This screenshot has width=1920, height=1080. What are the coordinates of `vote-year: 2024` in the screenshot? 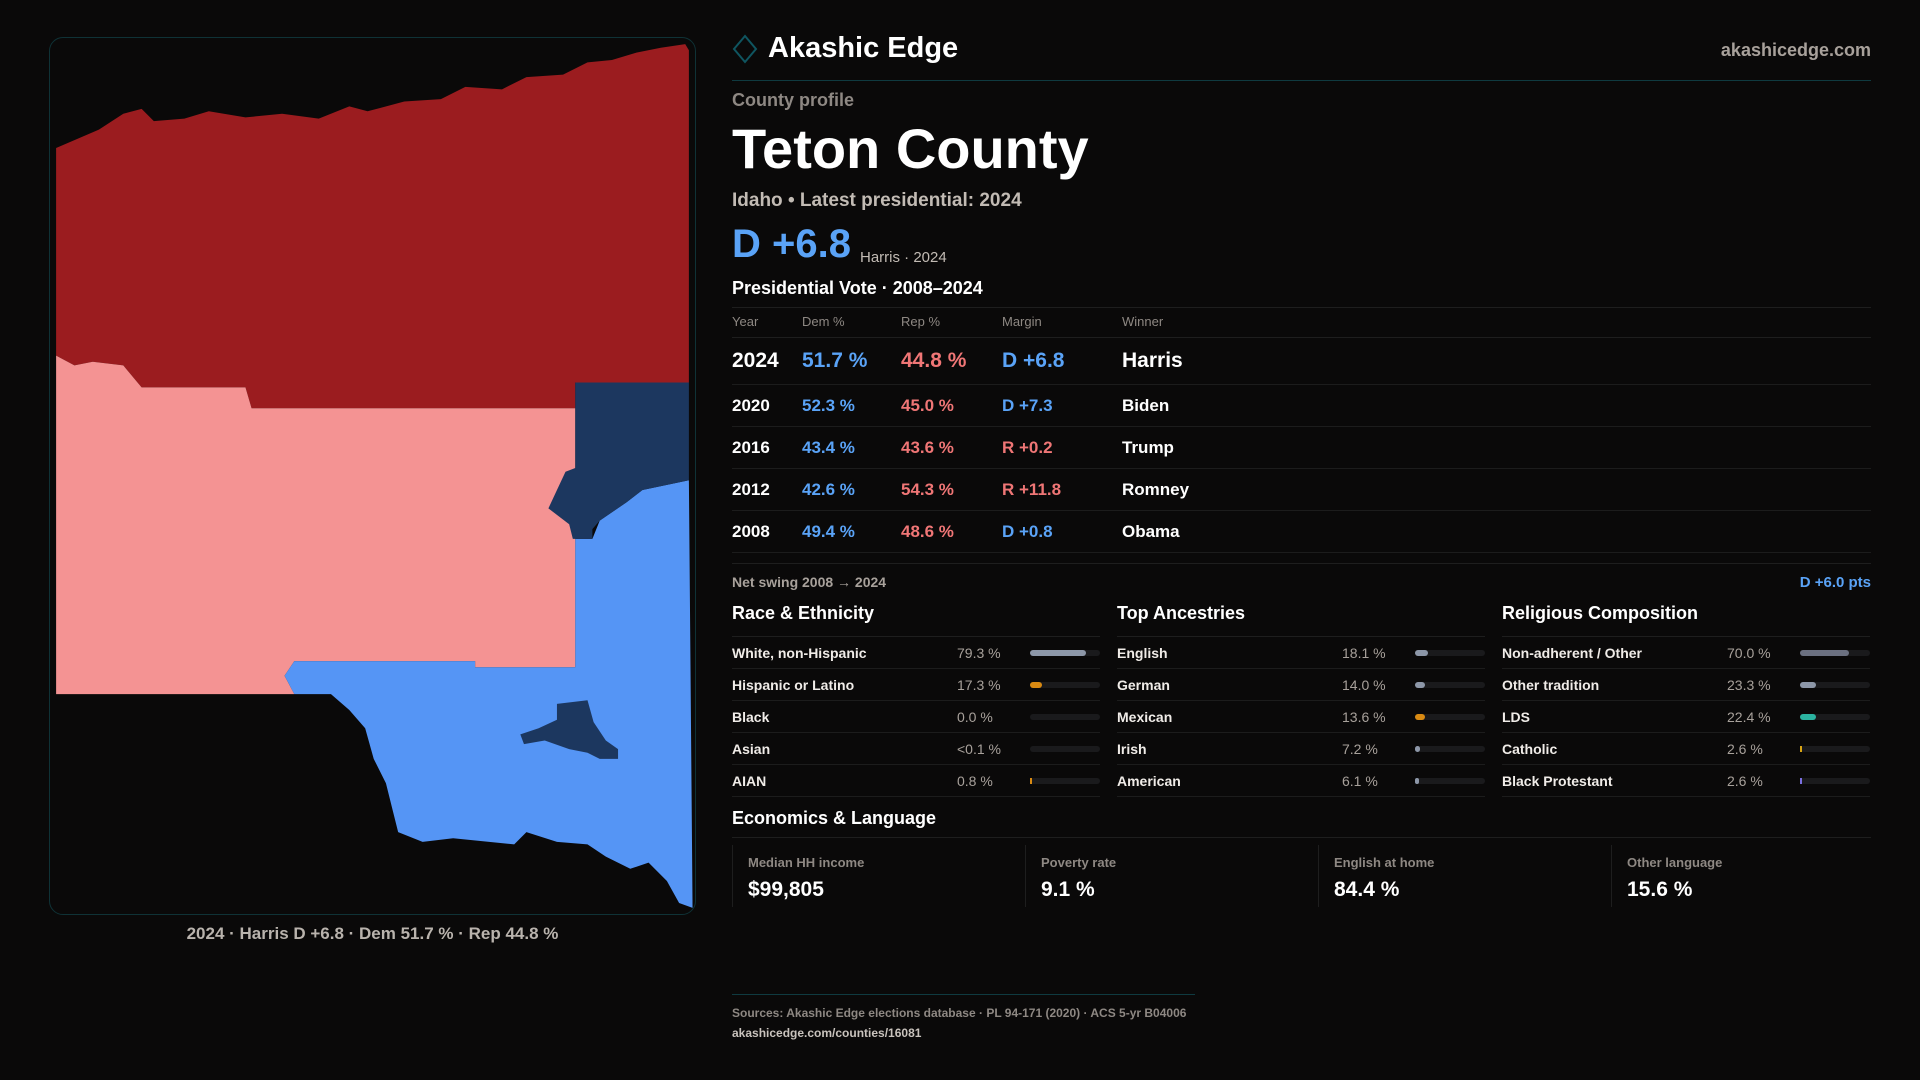 It's located at (755, 360).